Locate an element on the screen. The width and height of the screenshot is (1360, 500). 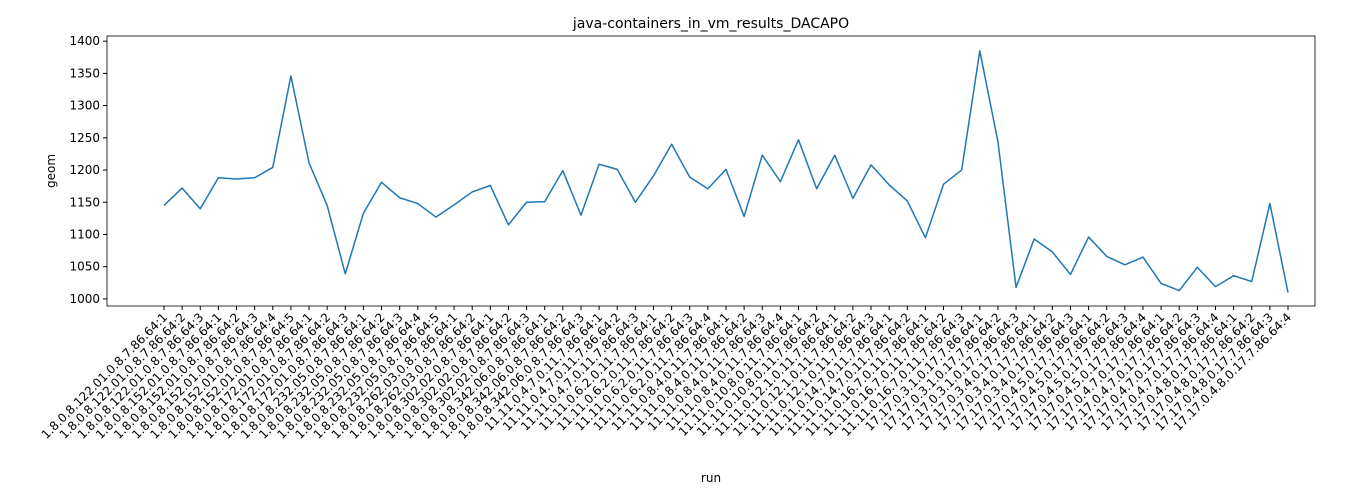
y-axis-label: geom is located at coordinates (51, 171).